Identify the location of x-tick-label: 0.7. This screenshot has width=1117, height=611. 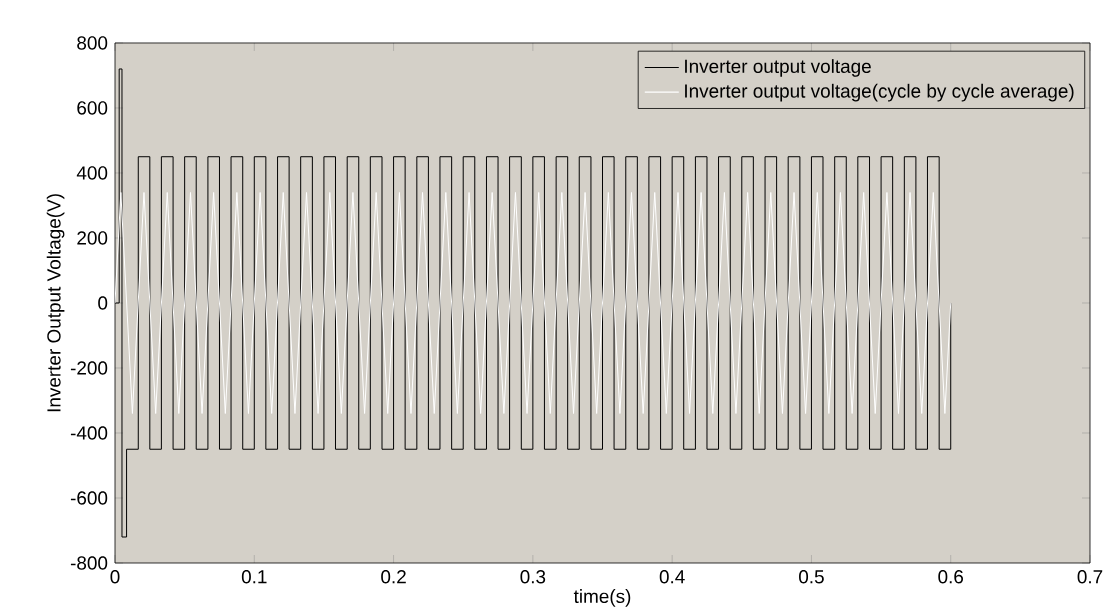
(1090, 577).